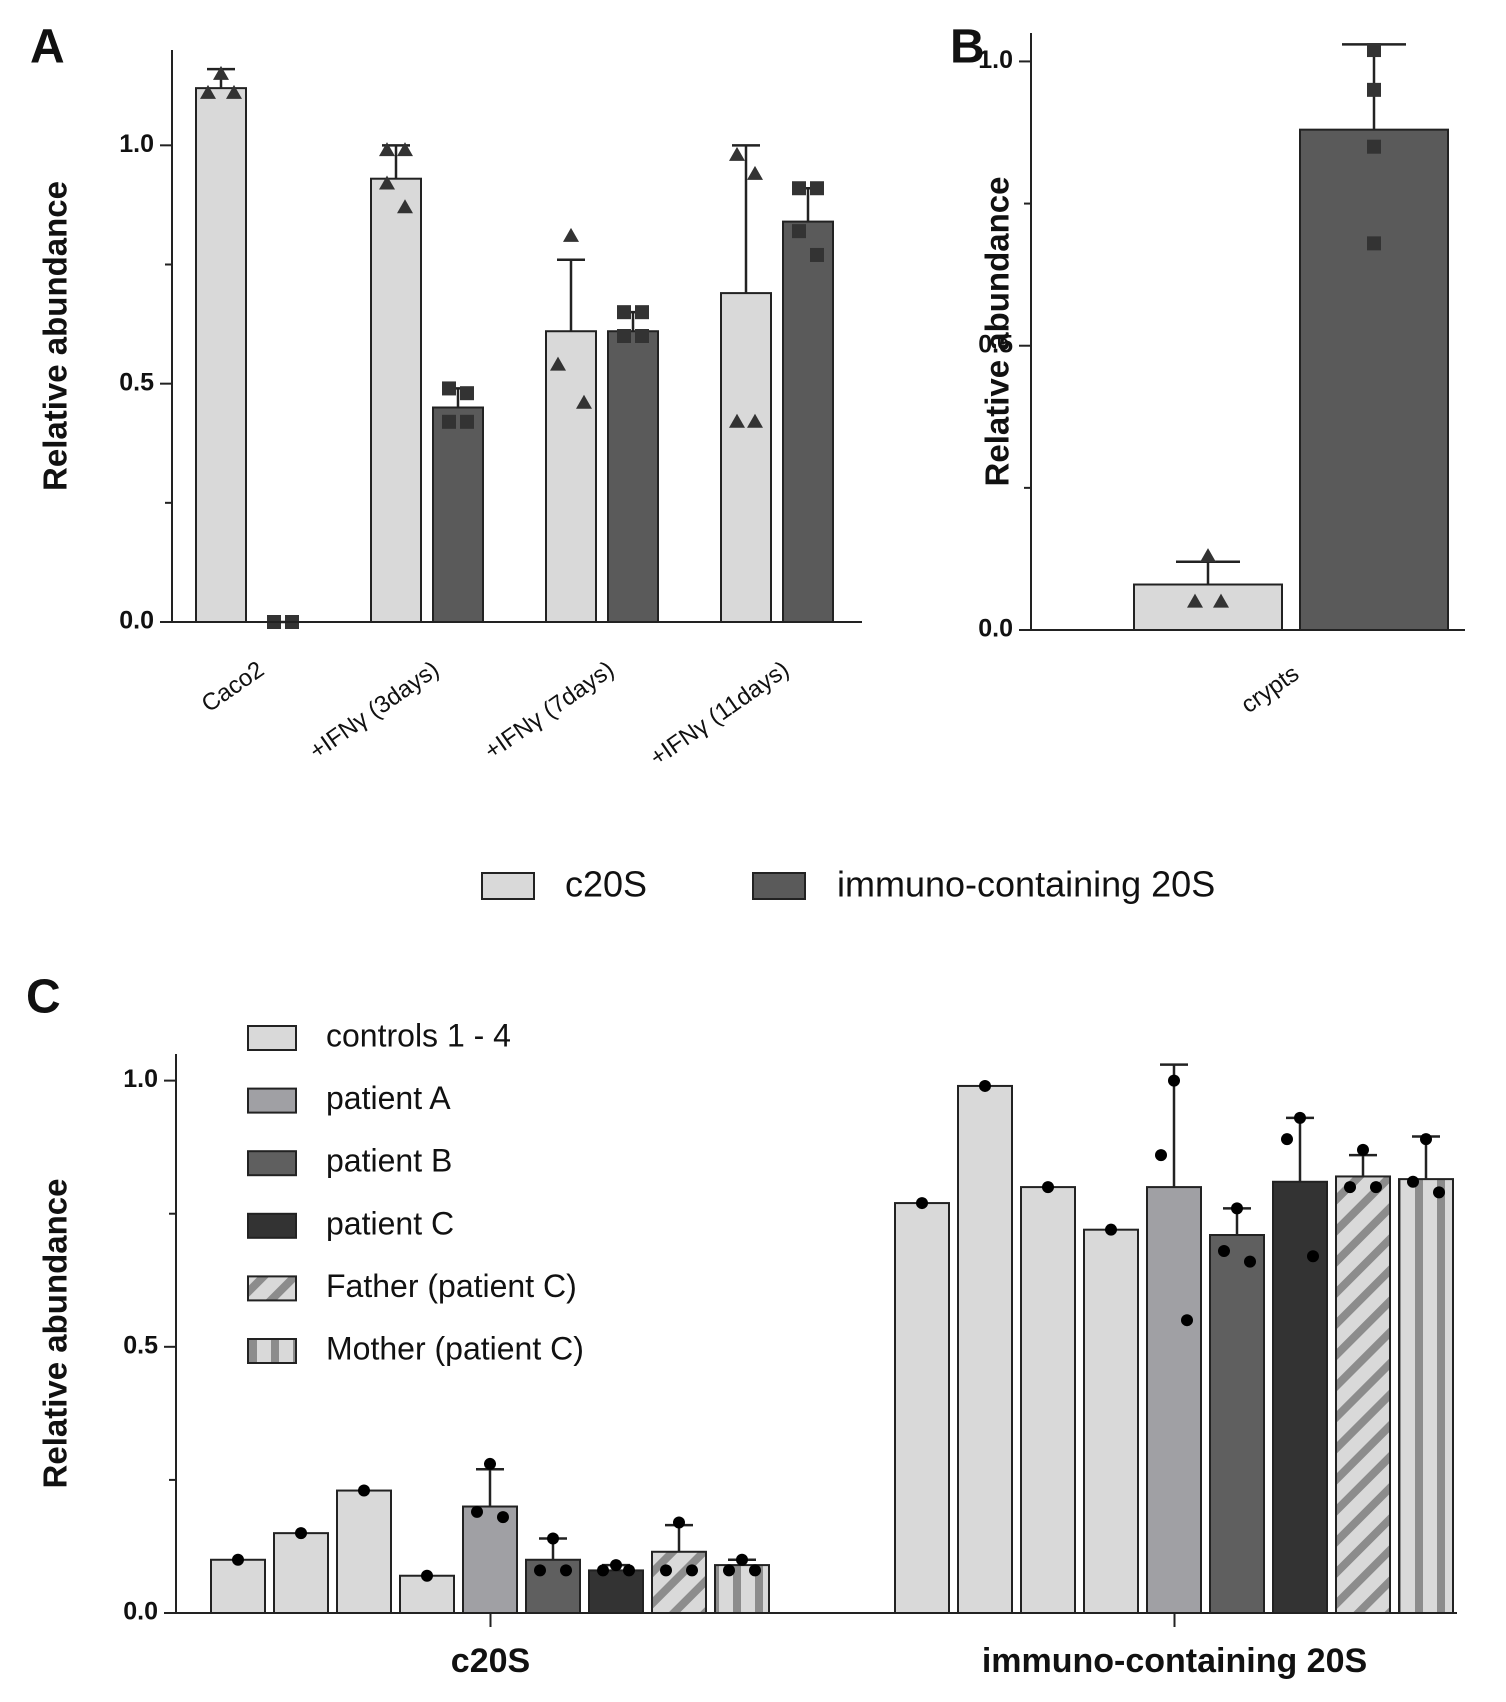  Describe the element at coordinates (43, 997) in the screenshot. I see `panel-letter: C` at that location.